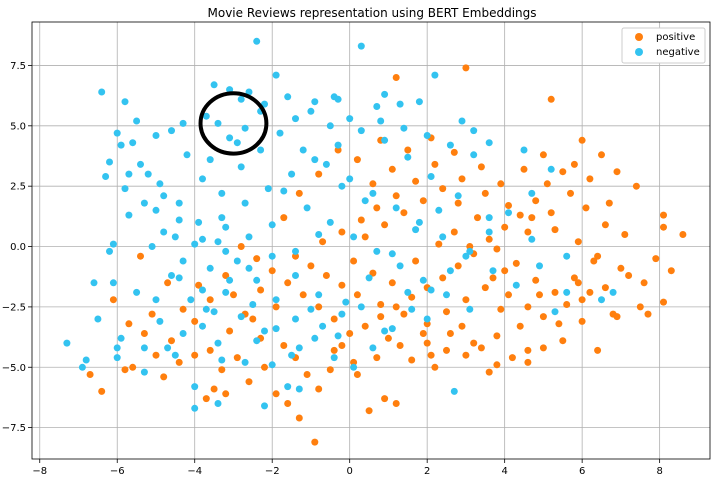  Describe the element at coordinates (678, 52) in the screenshot. I see `legend-label-negative: negative` at that location.